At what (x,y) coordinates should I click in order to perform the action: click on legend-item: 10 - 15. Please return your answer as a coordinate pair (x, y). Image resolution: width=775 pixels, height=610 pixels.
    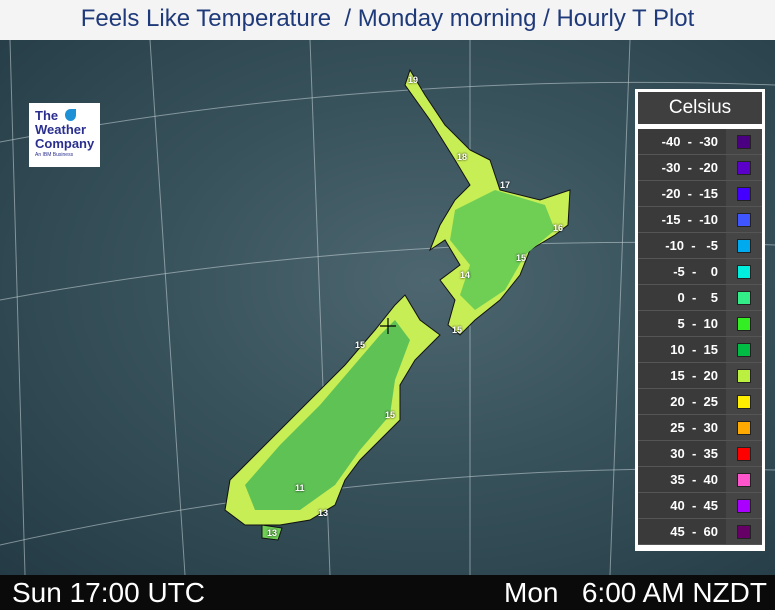
    Looking at the image, I should click on (700, 350).